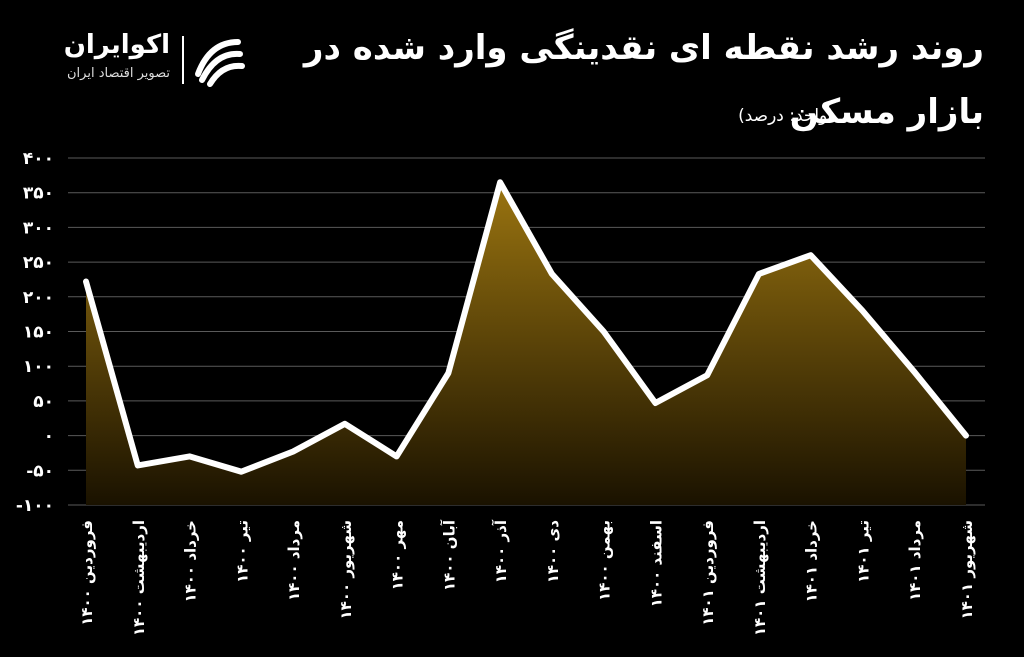 This screenshot has height=657, width=1024. I want to click on y-tick-label: -۵۰, so click(40, 471).